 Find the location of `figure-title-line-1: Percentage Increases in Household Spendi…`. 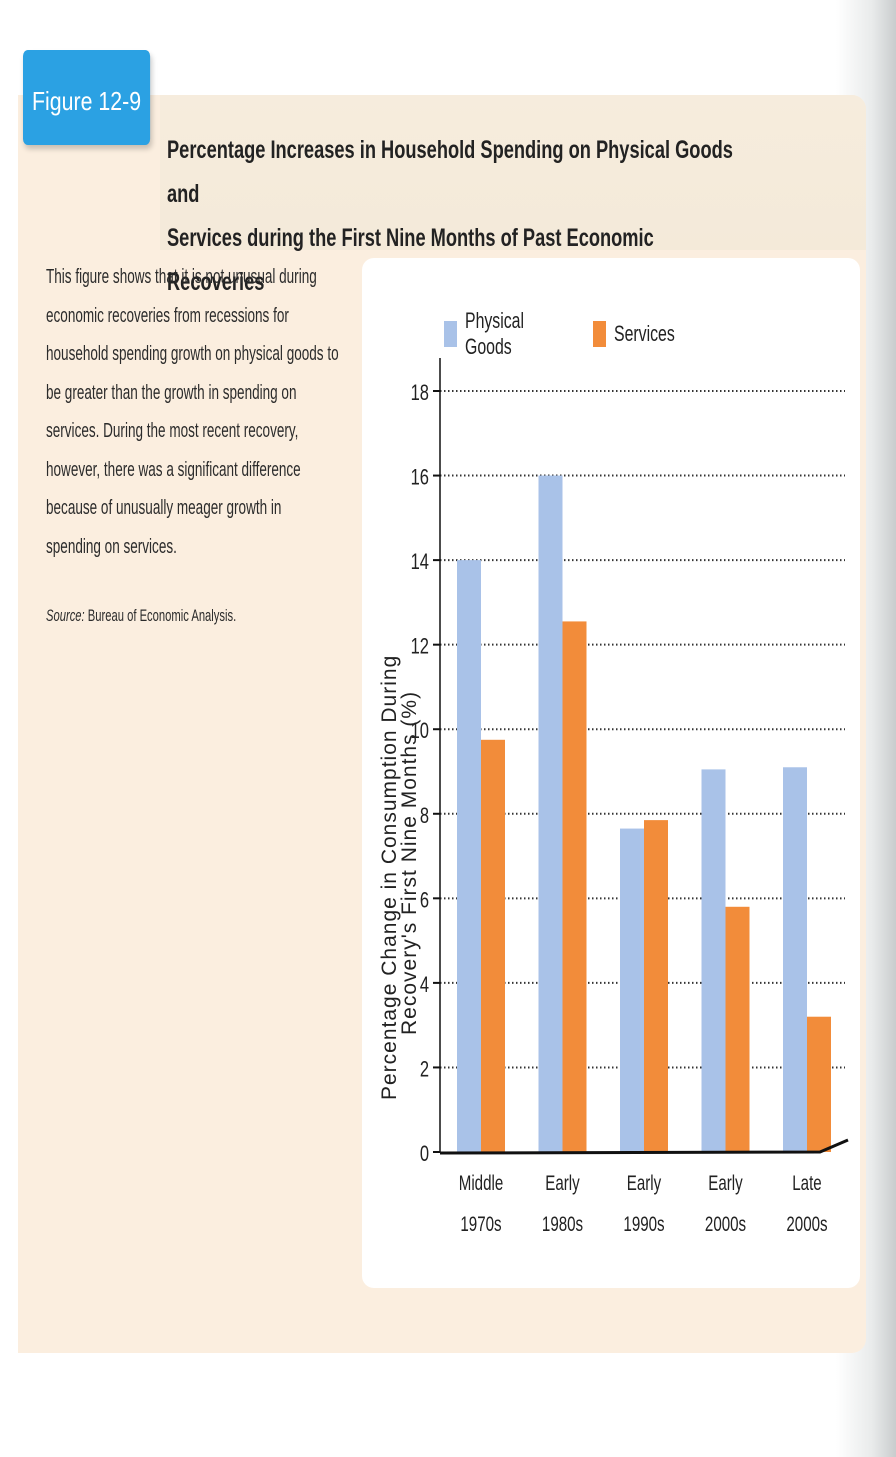

figure-title-line-1: Percentage Increases in Household Spendi… is located at coordinates (450, 172).